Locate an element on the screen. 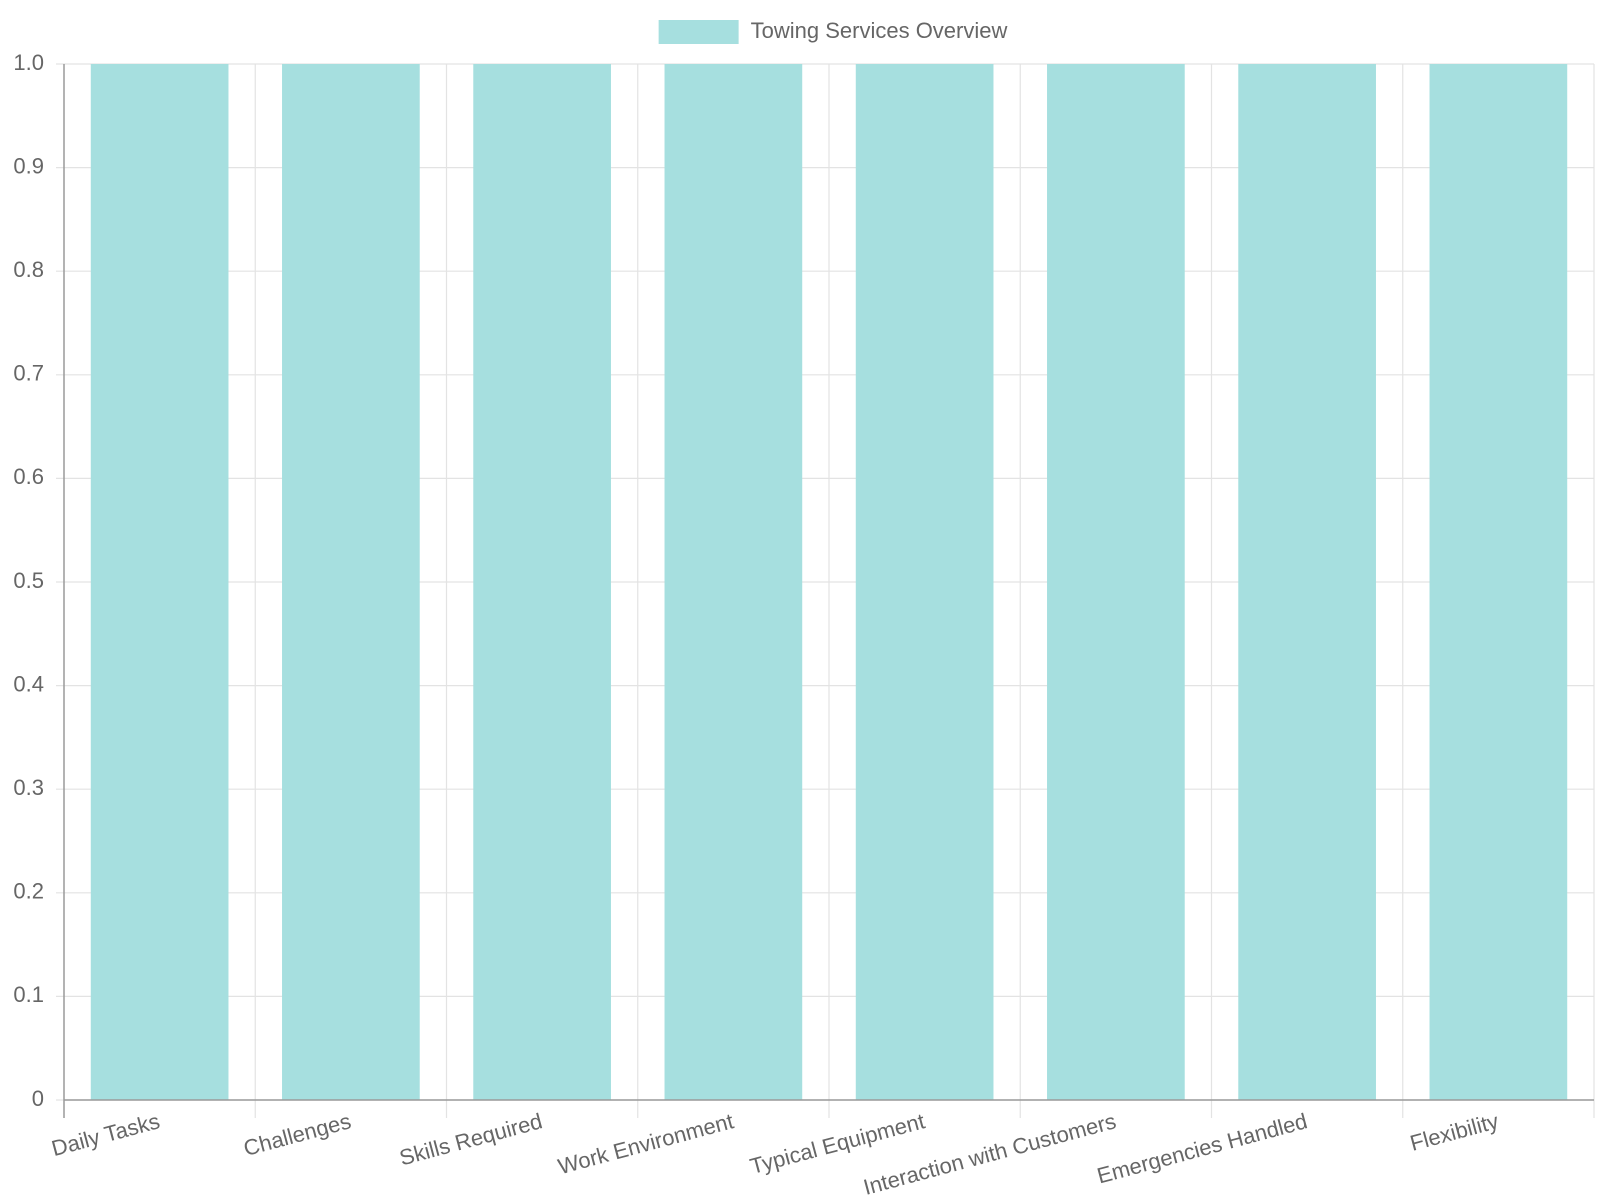 The height and width of the screenshot is (1200, 1600). x-tick-label: Skills Required is located at coordinates (471, 1139).